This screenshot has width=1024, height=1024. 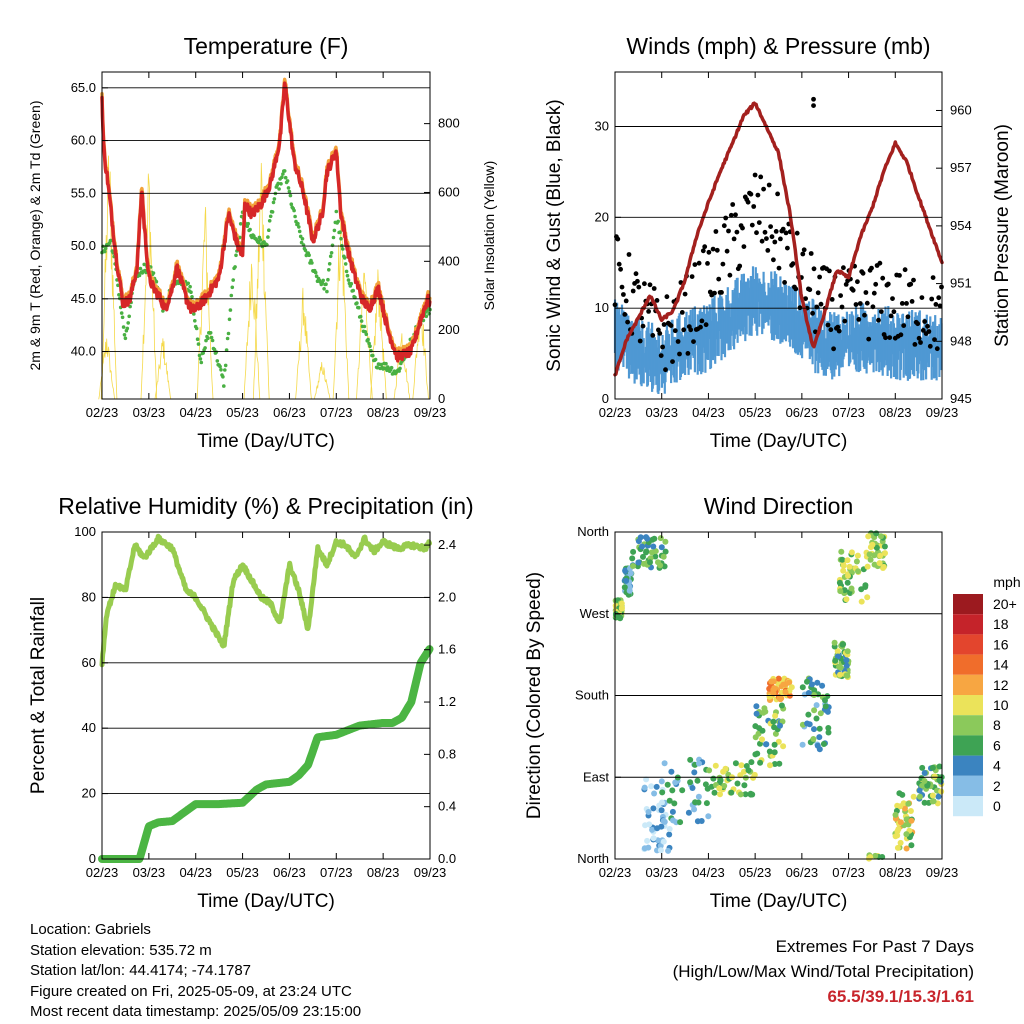 I want to click on y2-tick-label-2-1: 0.4, so click(x=447, y=806).